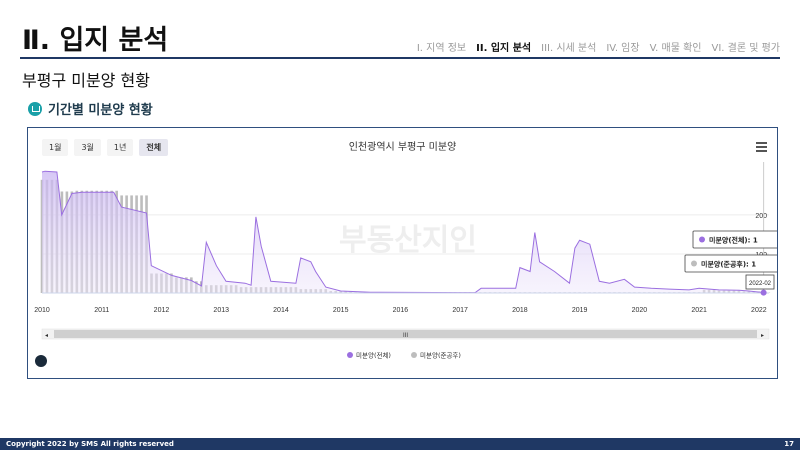 This screenshot has height=450, width=800. Describe the element at coordinates (100, 110) in the screenshot. I see `section-title: 기간별 미분양 현황` at that location.